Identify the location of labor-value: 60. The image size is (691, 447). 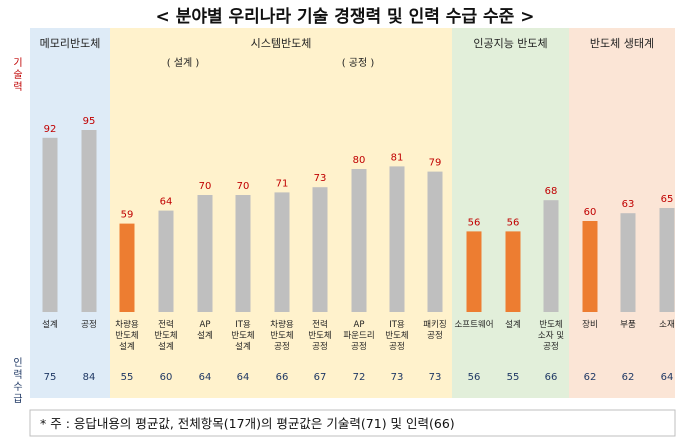
(166, 377).